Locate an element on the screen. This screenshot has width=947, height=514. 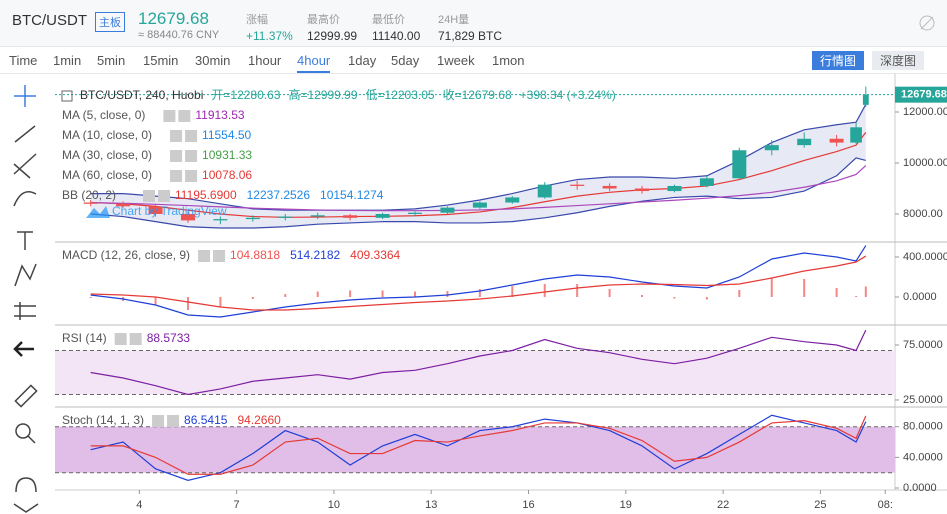
study-value: 10931.33 is located at coordinates (227, 155).